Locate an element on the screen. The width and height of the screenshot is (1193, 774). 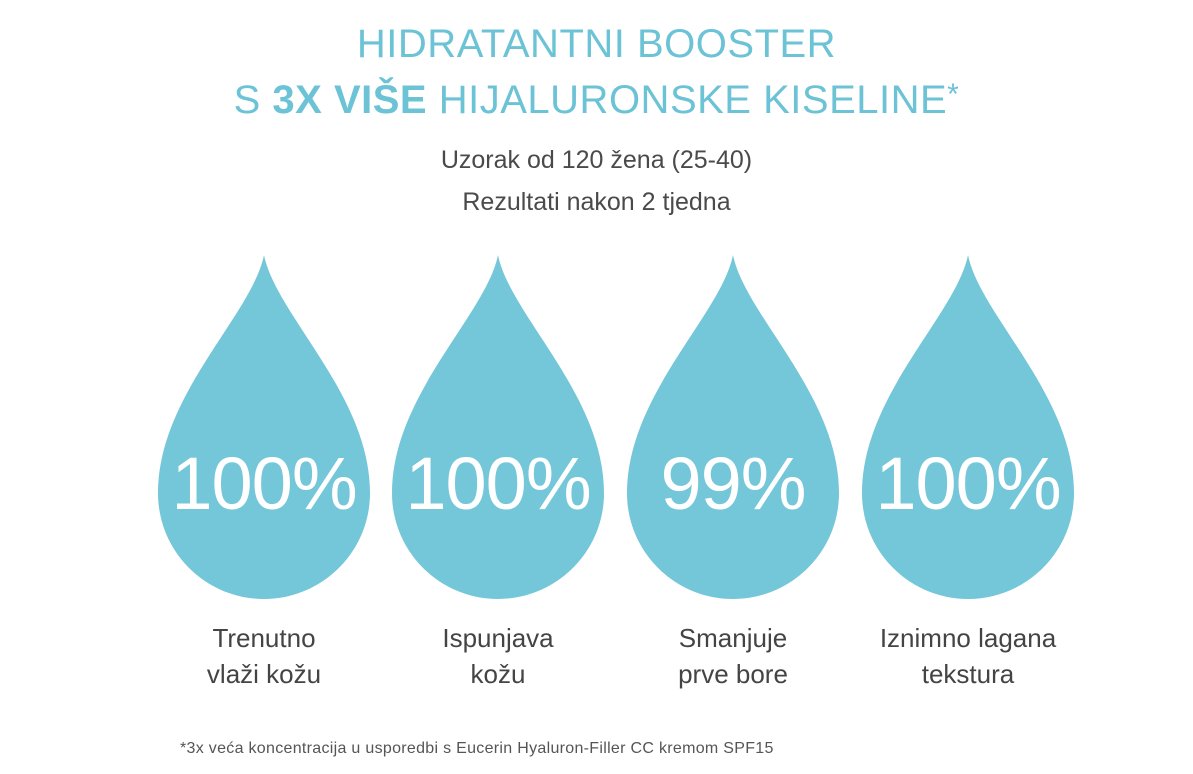
stat-value: 99% is located at coordinates (733, 483).